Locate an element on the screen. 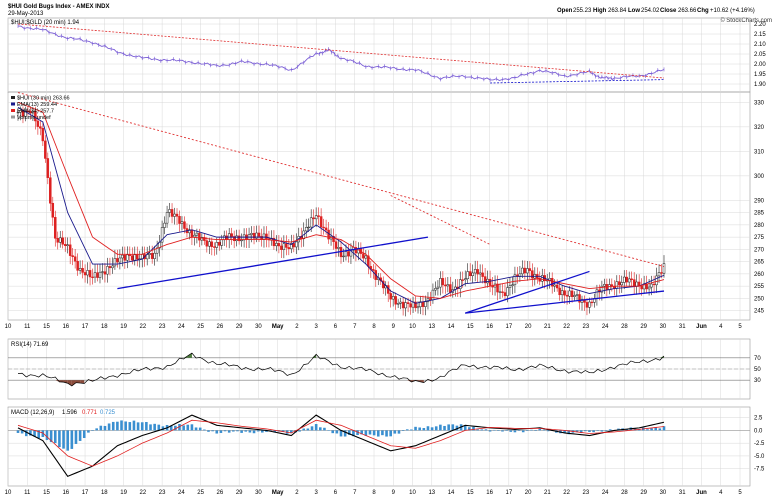  x-tick-label: 14 is located at coordinates (451, 327).